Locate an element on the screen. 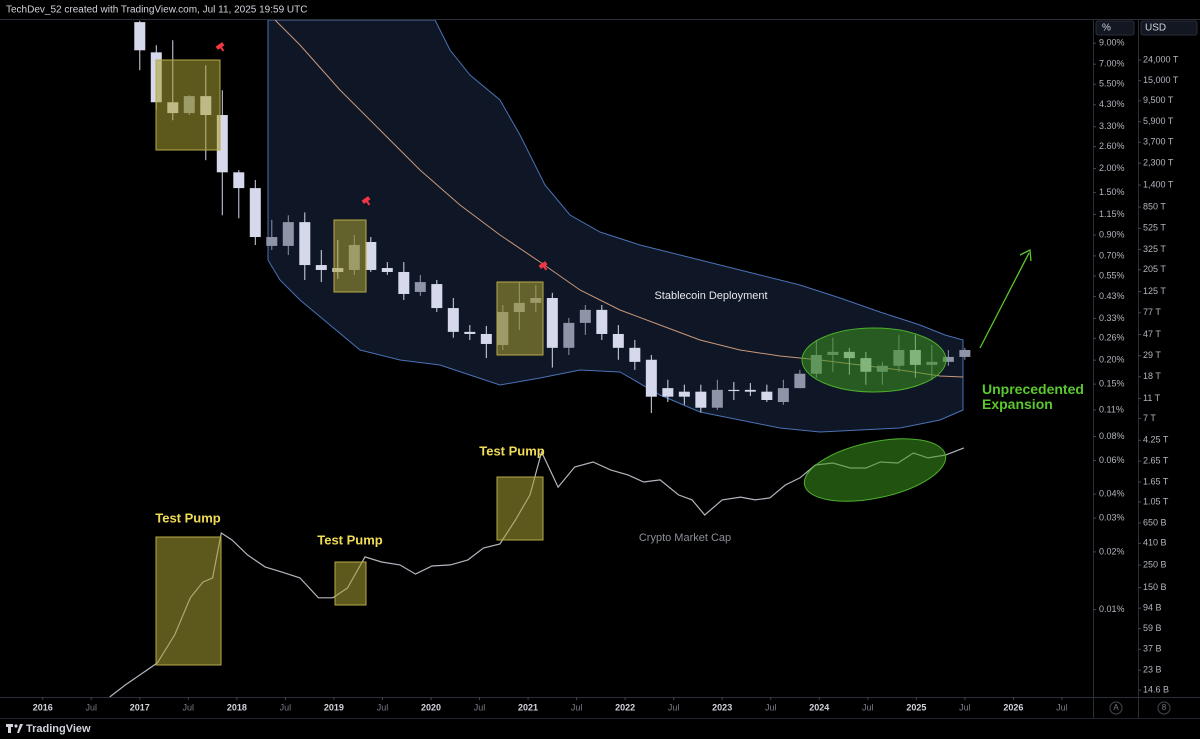  x-tick-label: 2019 is located at coordinates (334, 707).